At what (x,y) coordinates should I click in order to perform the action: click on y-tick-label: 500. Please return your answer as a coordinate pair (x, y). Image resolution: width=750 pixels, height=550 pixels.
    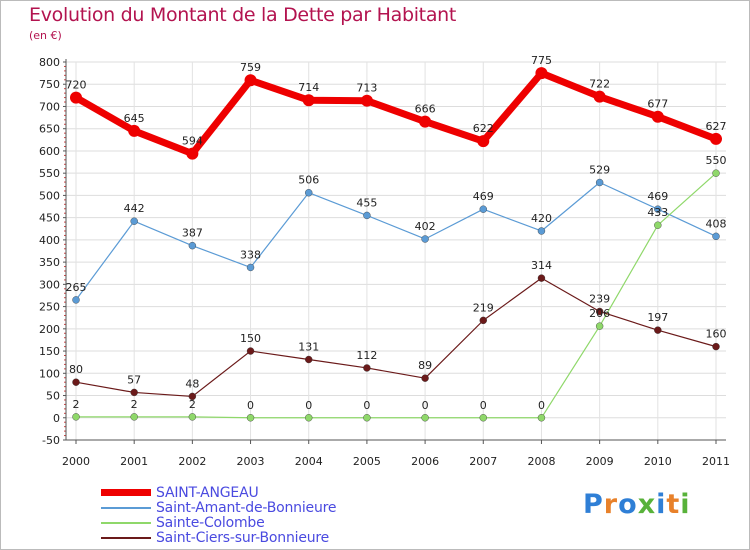
    Looking at the image, I should click on (49, 195).